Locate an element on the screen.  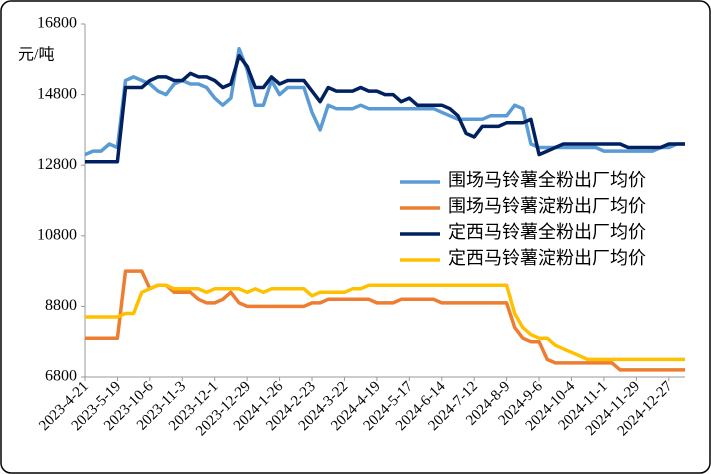
legend-label: 定西马铃薯淀粉出厂均价 is located at coordinates (547, 258).